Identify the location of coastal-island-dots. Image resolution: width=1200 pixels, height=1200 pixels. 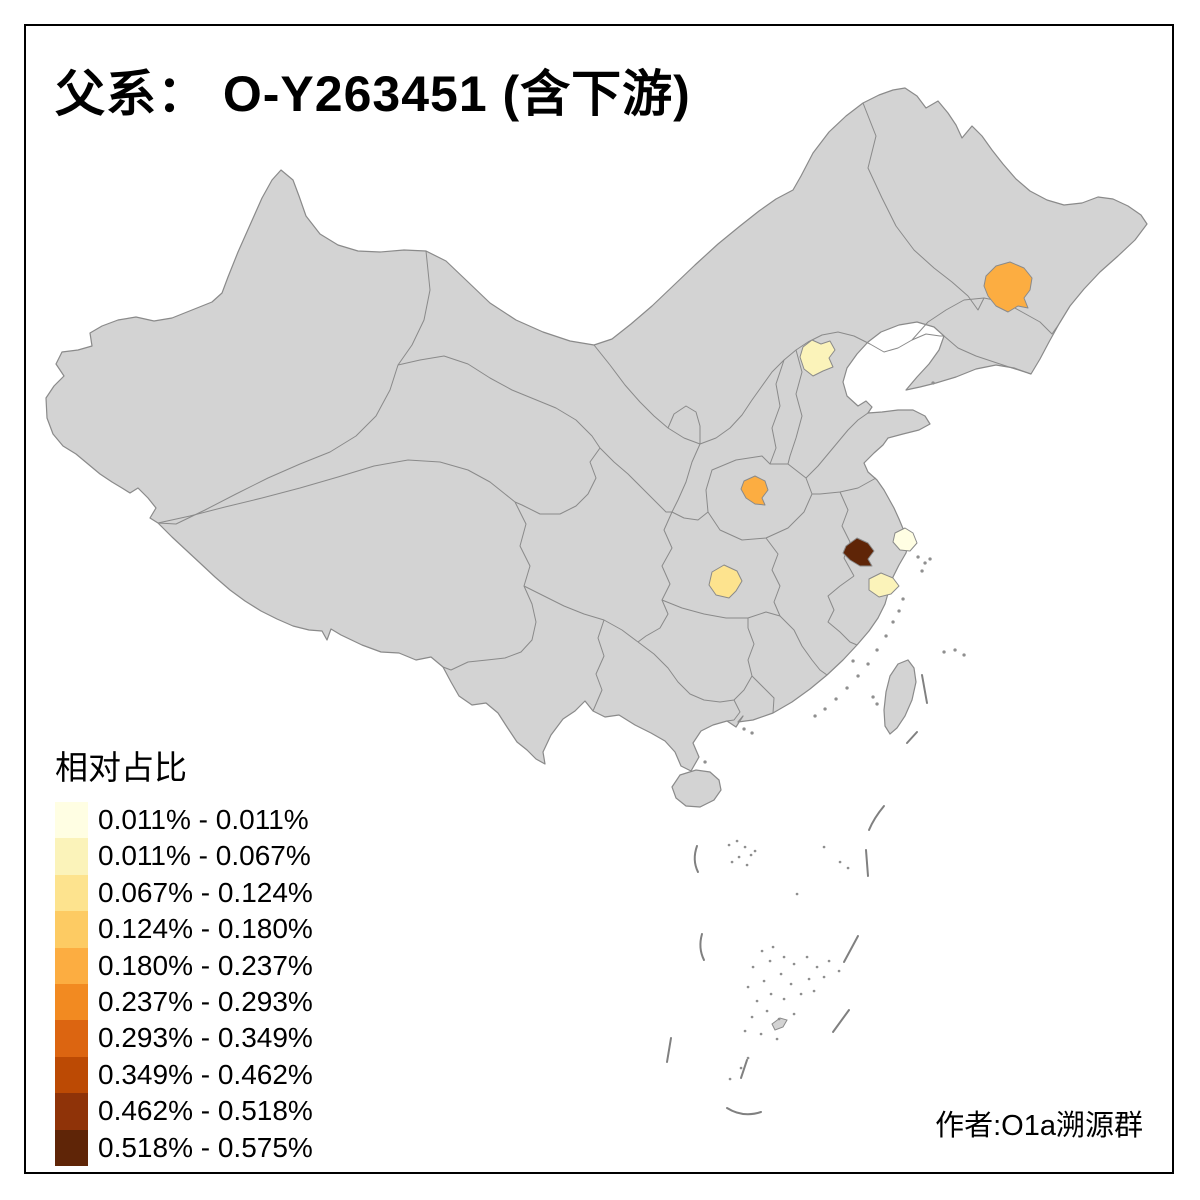
(834, 572).